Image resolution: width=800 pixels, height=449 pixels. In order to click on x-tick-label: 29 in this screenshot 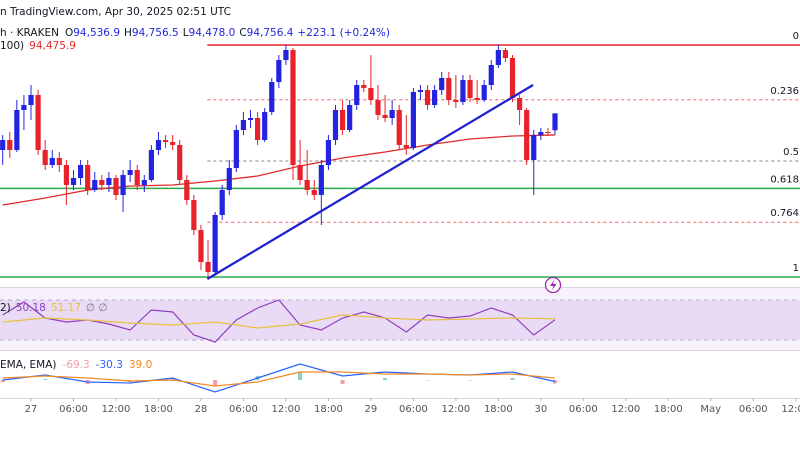, I will do `click(371, 409)`.